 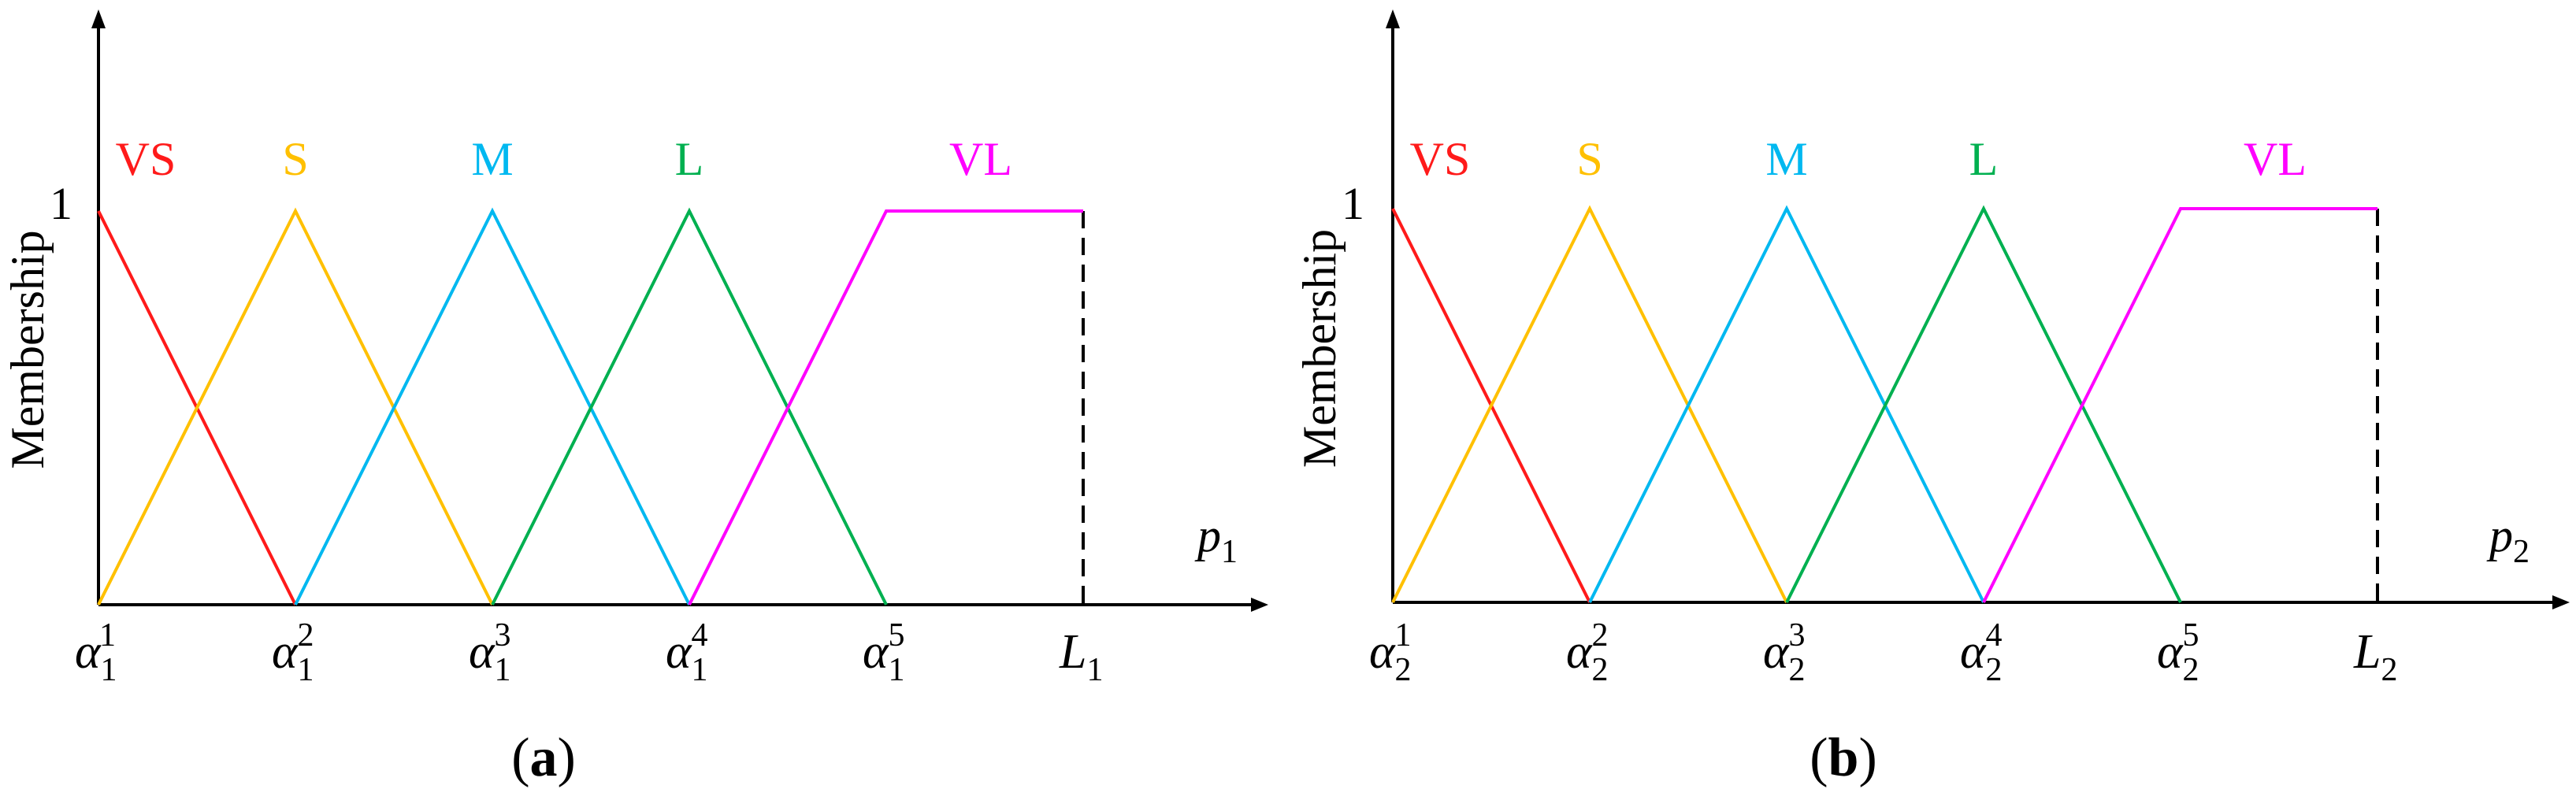 What do you see at coordinates (95, 653) in the screenshot?
I see `x-tick-label: α11` at bounding box center [95, 653].